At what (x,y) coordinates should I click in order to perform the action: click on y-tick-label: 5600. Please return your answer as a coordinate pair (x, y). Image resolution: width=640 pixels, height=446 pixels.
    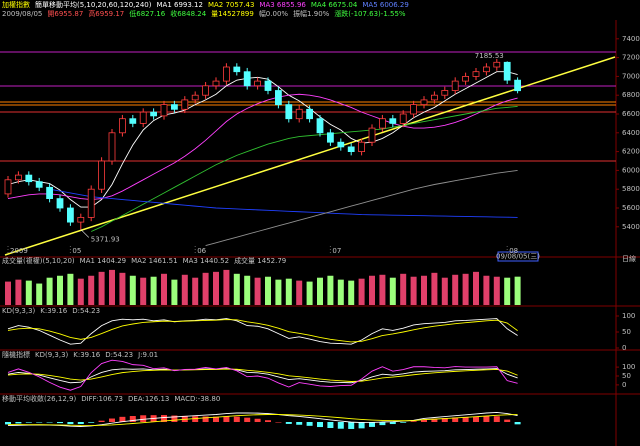
    Looking at the image, I should click on (631, 208).